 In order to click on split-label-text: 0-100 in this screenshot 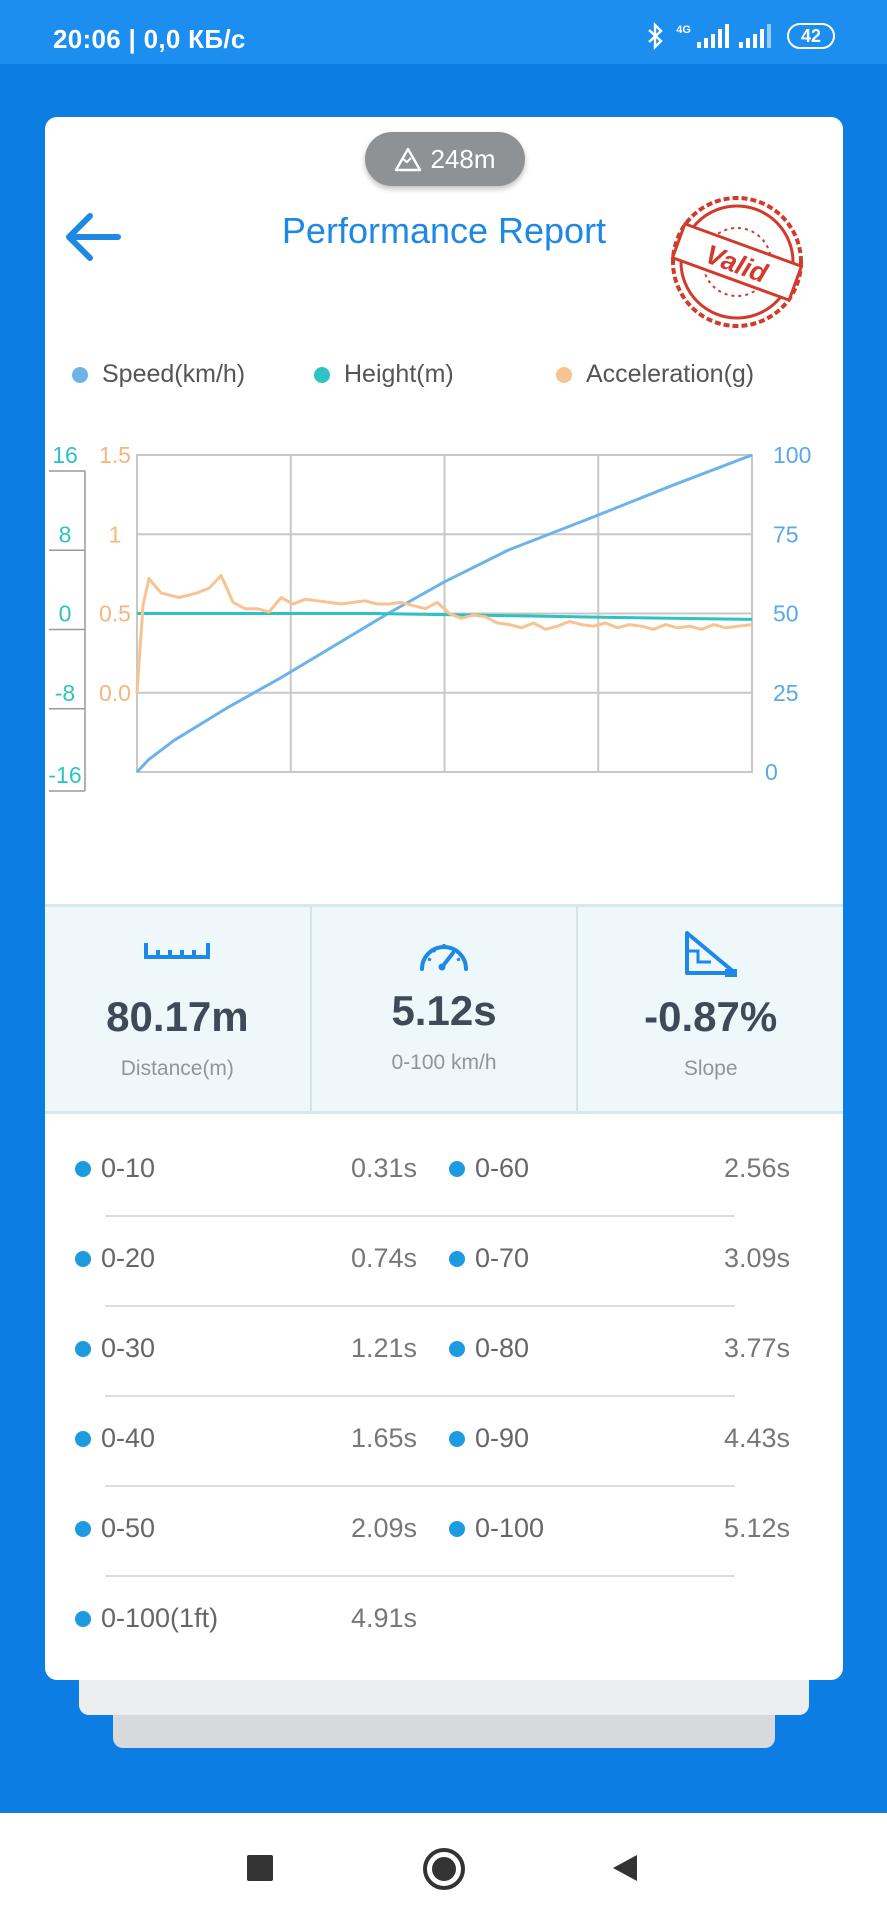, I will do `click(510, 1528)`.